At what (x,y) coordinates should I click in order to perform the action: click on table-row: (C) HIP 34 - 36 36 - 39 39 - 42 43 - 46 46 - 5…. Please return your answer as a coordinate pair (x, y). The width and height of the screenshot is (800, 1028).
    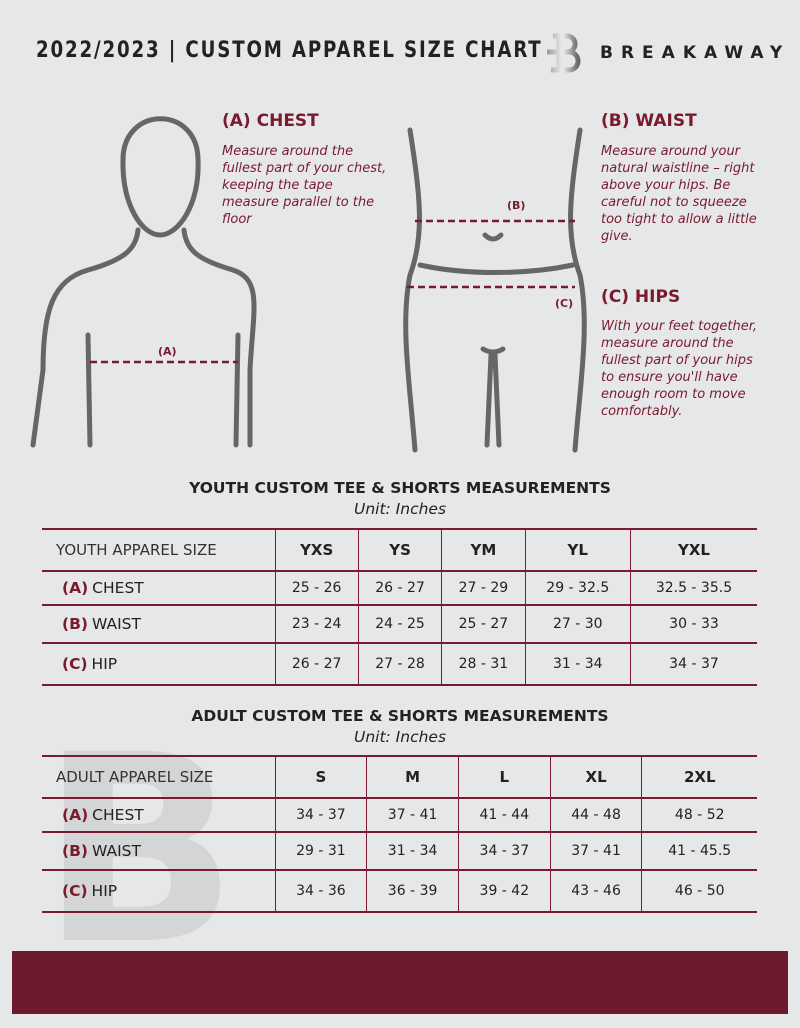
    Looking at the image, I should click on (399, 891).